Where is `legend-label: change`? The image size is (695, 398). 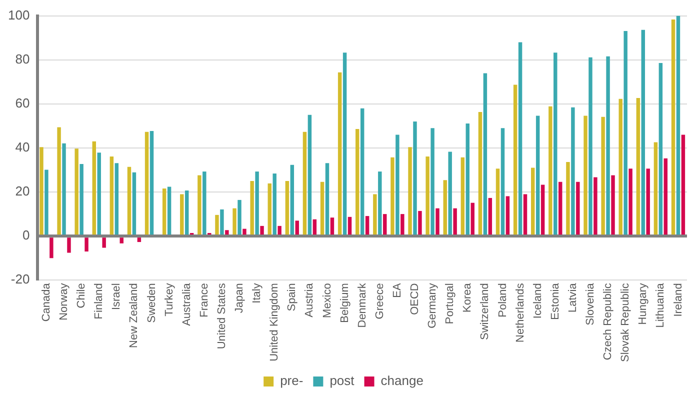
legend-label: change is located at coordinates (402, 380).